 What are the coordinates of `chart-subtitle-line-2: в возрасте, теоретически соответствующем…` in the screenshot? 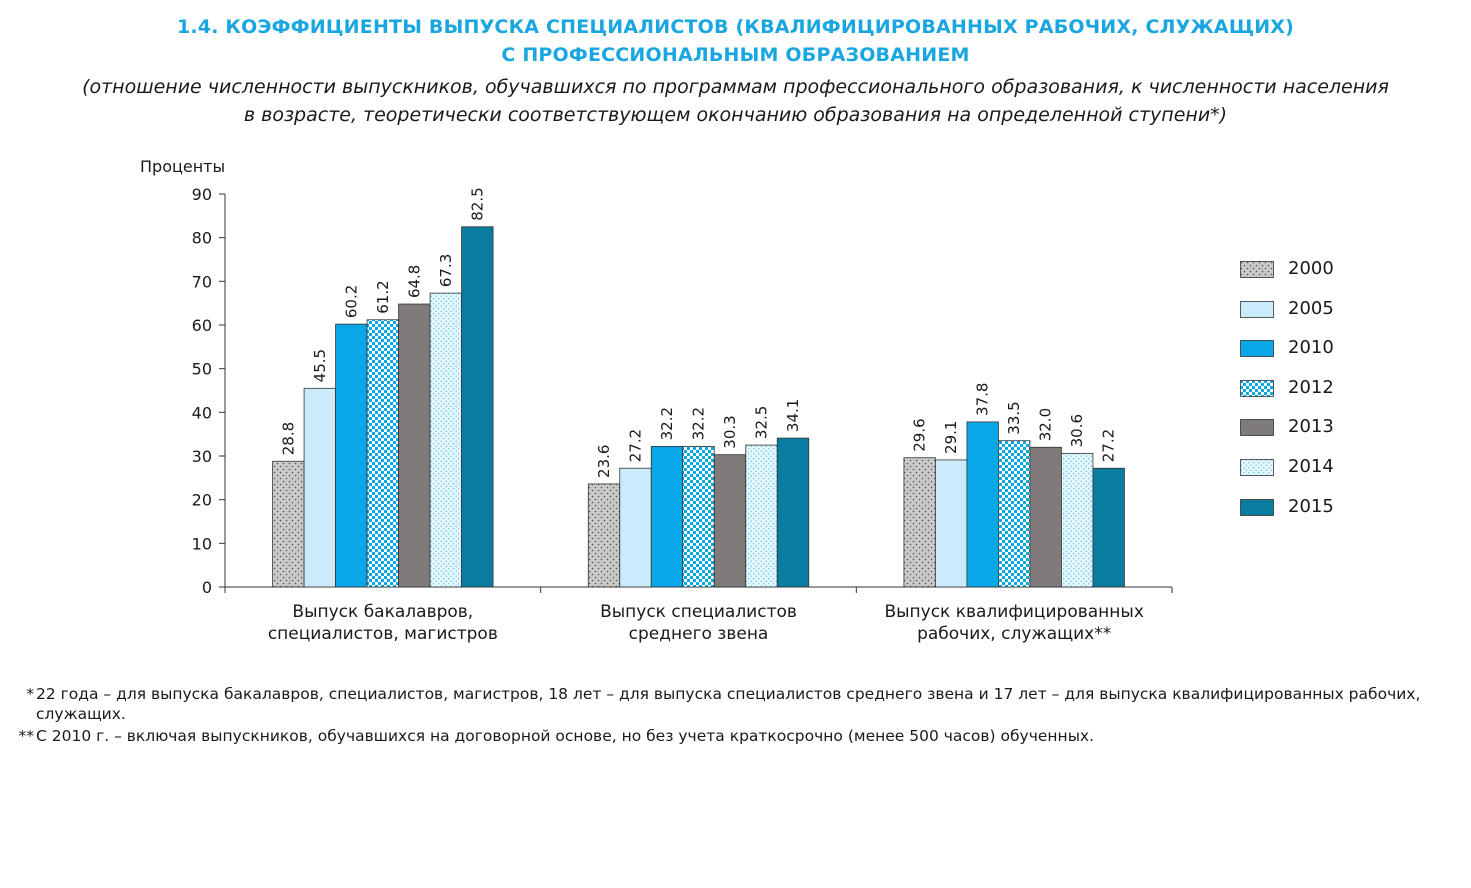 It's located at (735, 115).